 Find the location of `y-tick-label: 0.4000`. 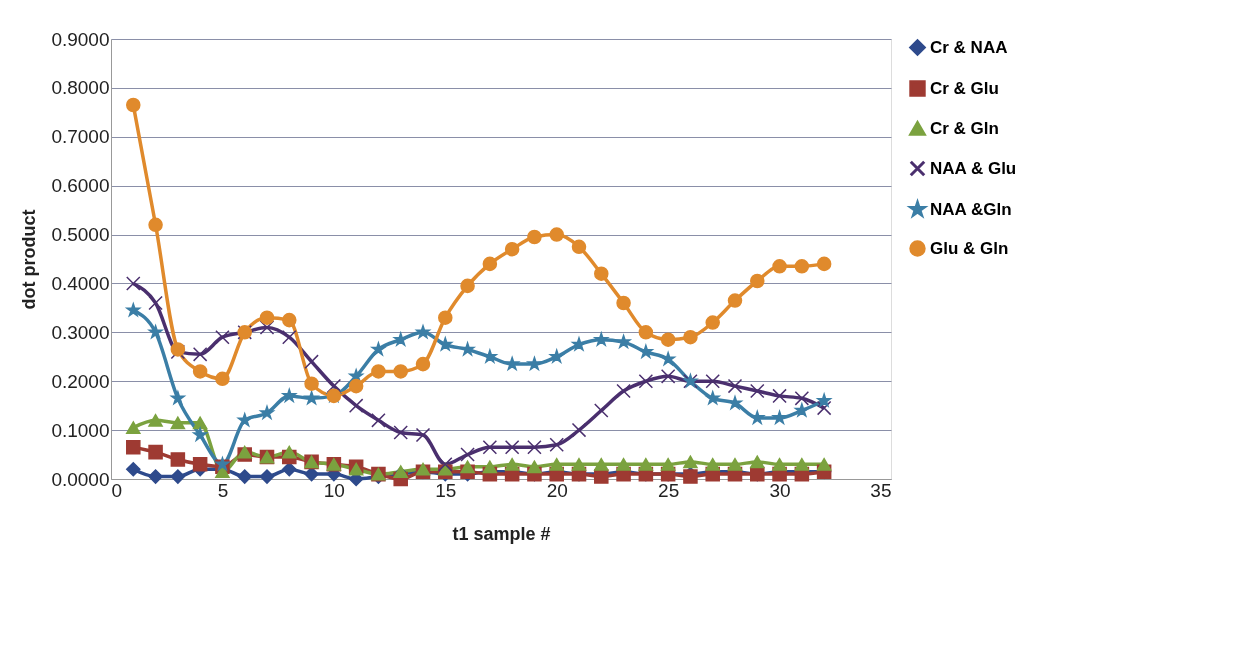

y-tick-label: 0.4000 is located at coordinates (80, 283).